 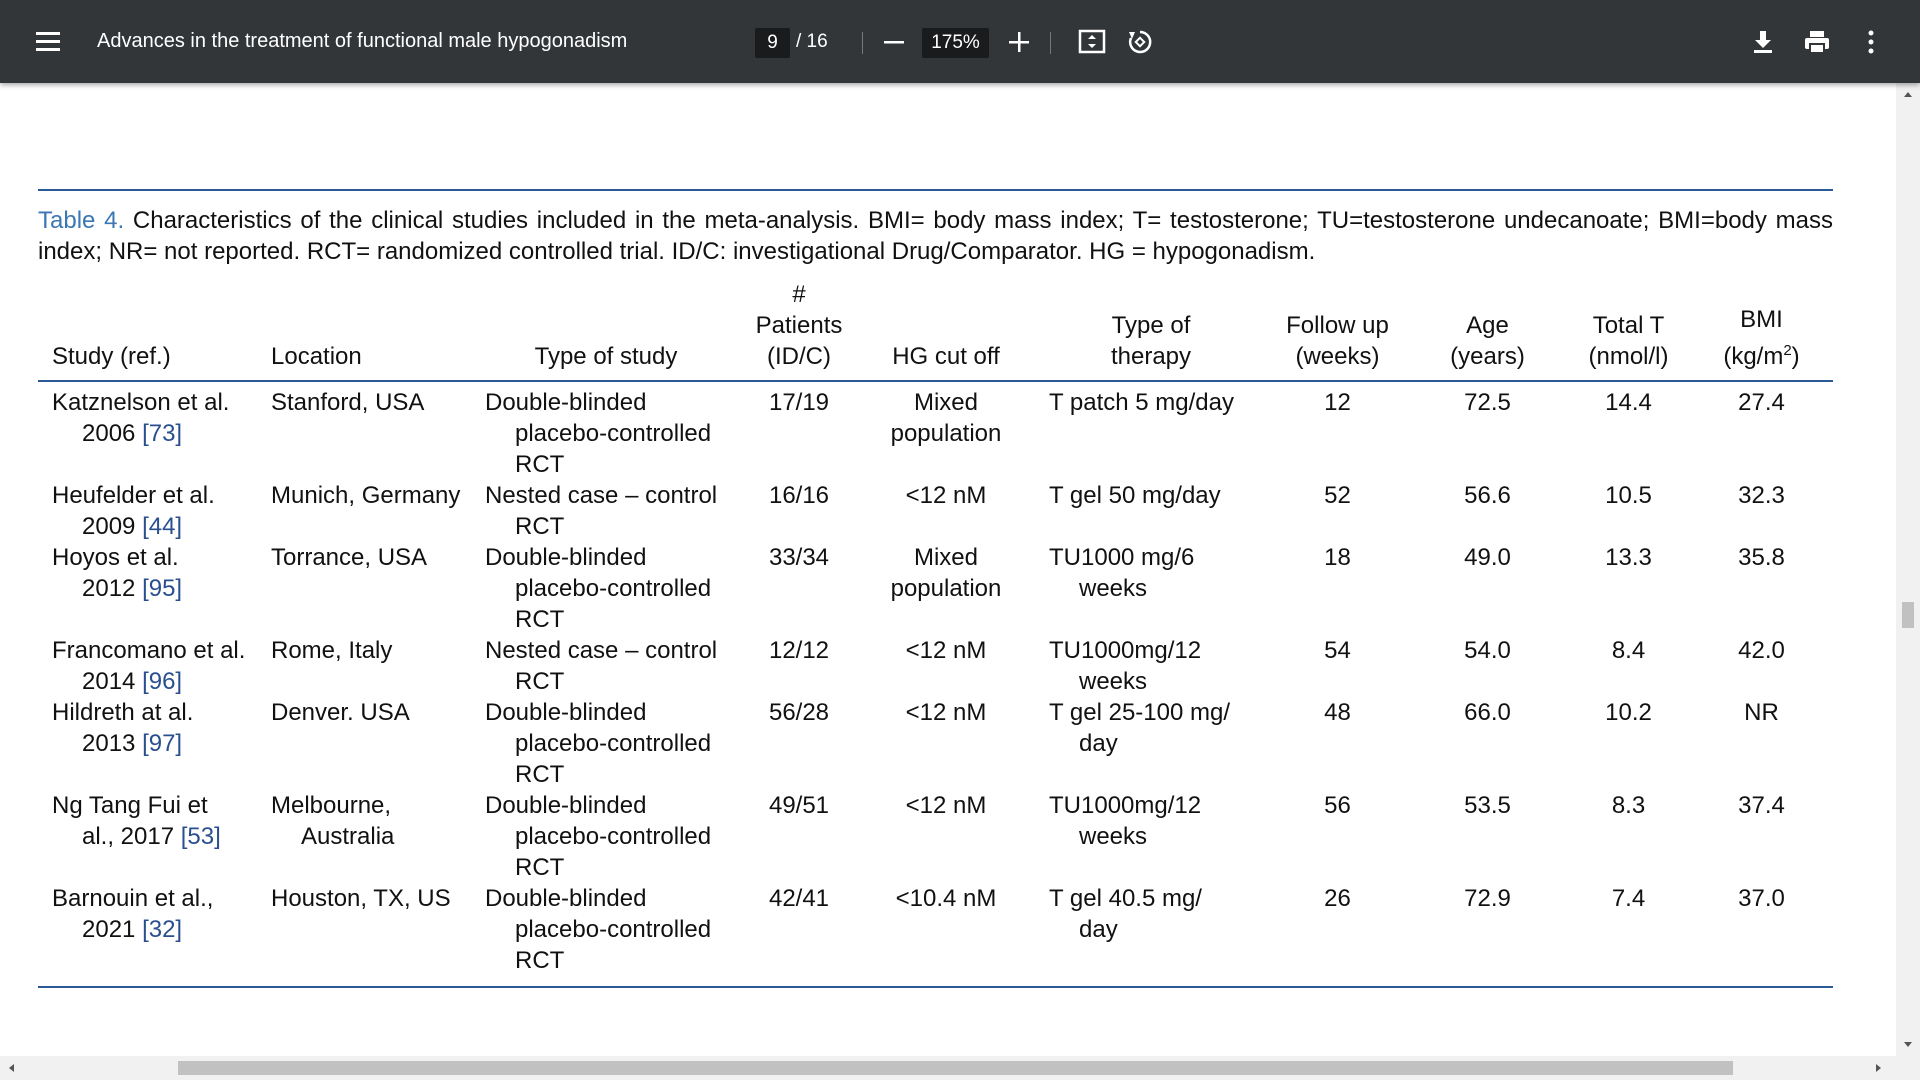 What do you see at coordinates (946, 433) in the screenshot?
I see `cell-text: population` at bounding box center [946, 433].